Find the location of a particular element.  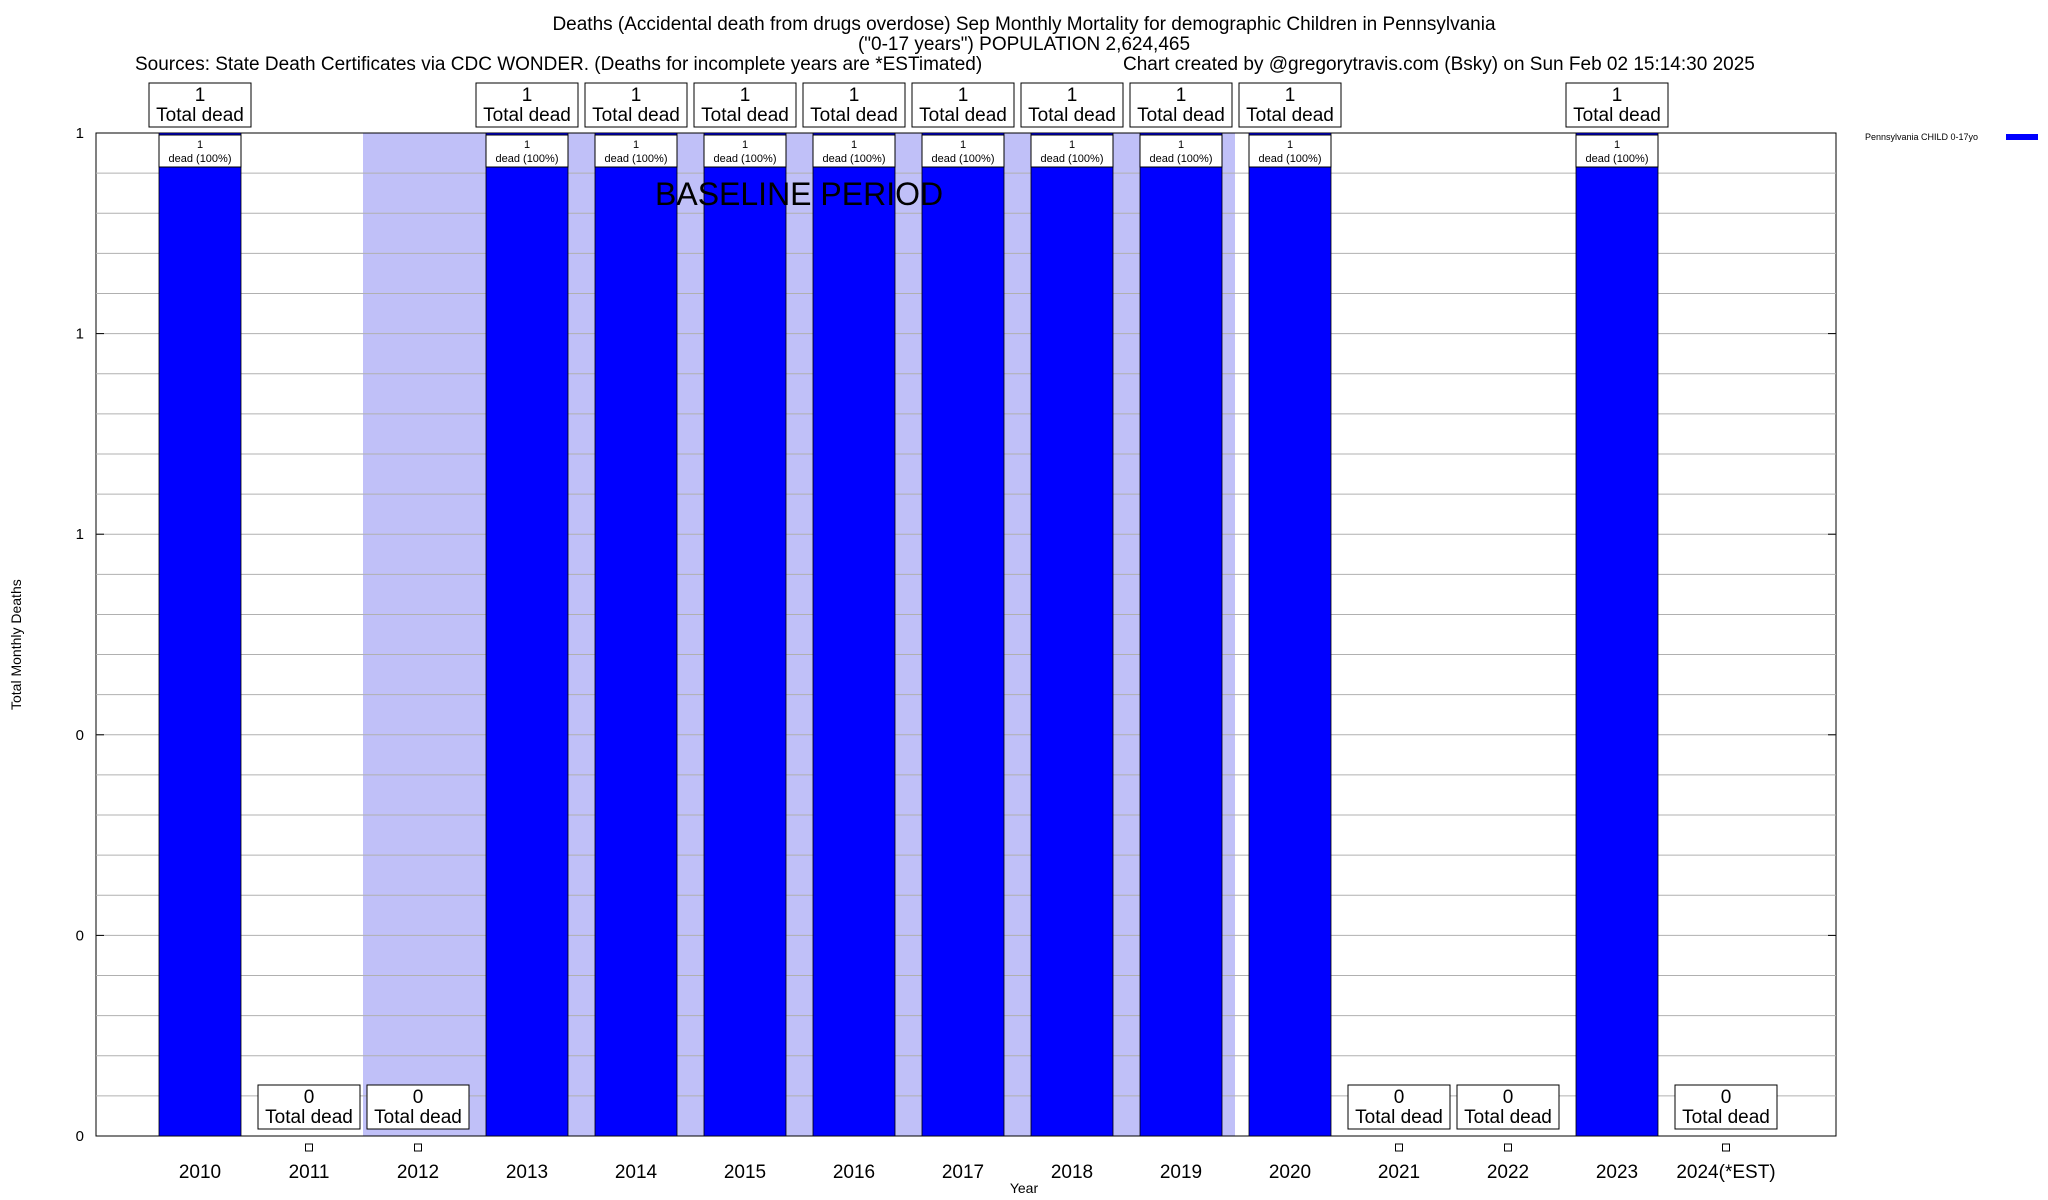

x-tick-label: 2010 is located at coordinates (200, 1172).